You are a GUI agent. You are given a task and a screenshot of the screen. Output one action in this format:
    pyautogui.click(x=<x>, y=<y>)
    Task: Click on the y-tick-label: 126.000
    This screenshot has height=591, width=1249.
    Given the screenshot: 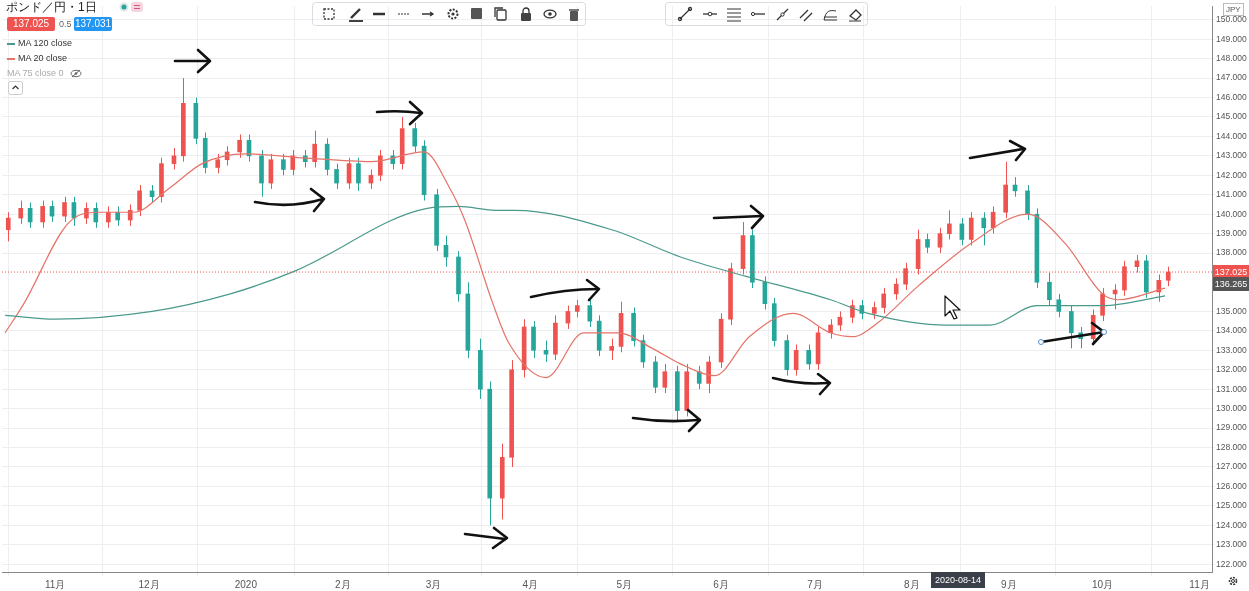 What is the action you would take?
    pyautogui.click(x=1231, y=485)
    